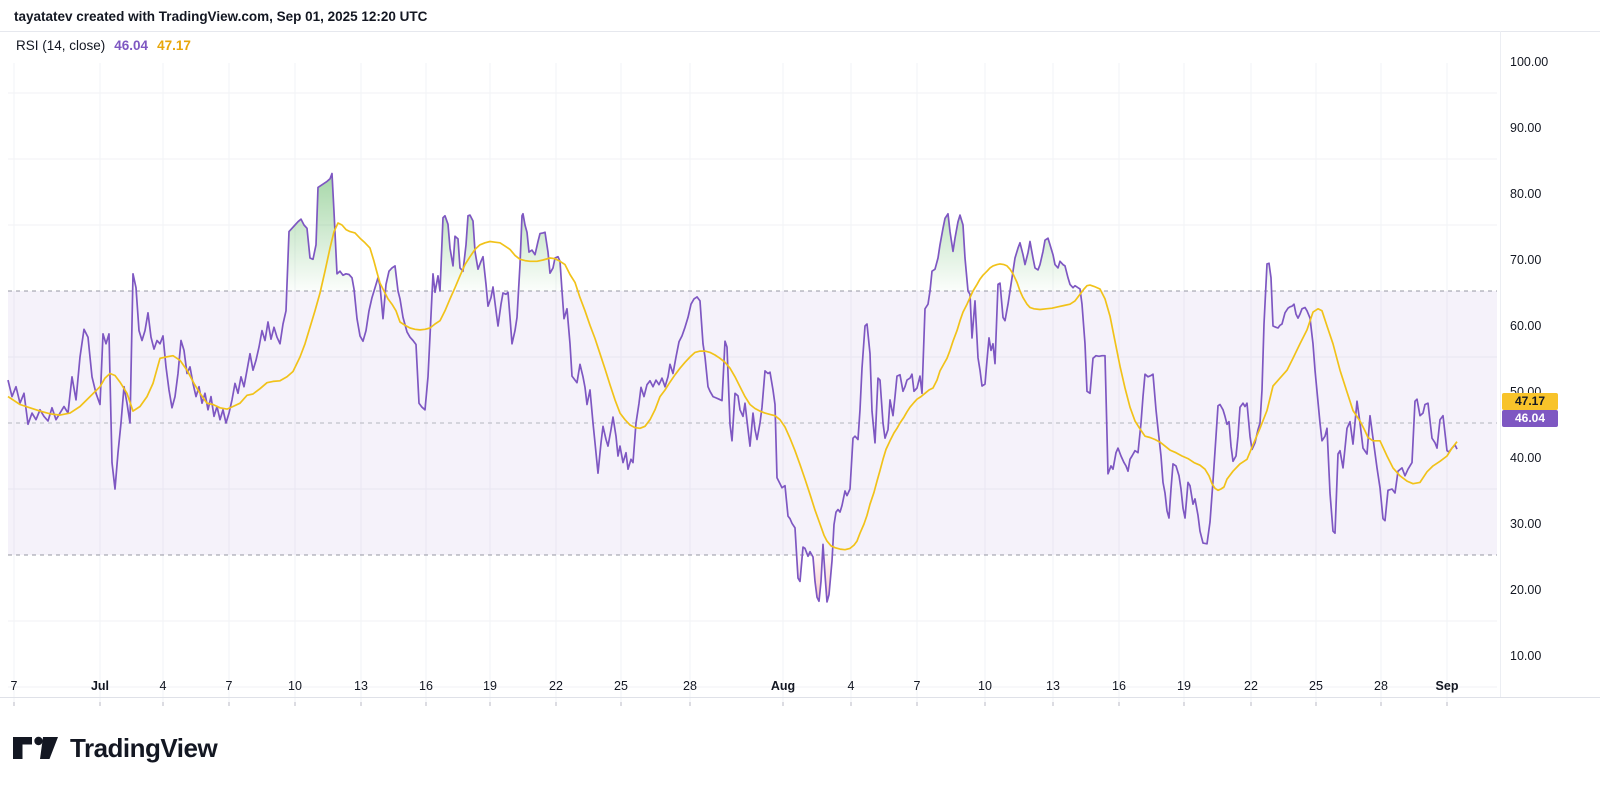 The width and height of the screenshot is (1600, 810). What do you see at coordinates (144, 748) in the screenshot?
I see `tradingview-logo-text: TradingView` at bounding box center [144, 748].